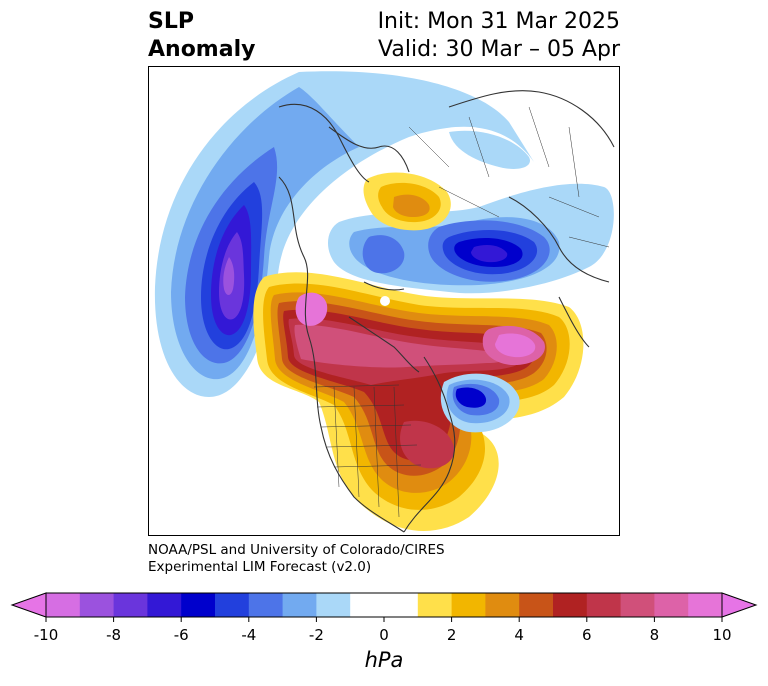 The width and height of the screenshot is (768, 686). Describe the element at coordinates (407, 201) in the screenshot. I see `arctic-high` at that location.